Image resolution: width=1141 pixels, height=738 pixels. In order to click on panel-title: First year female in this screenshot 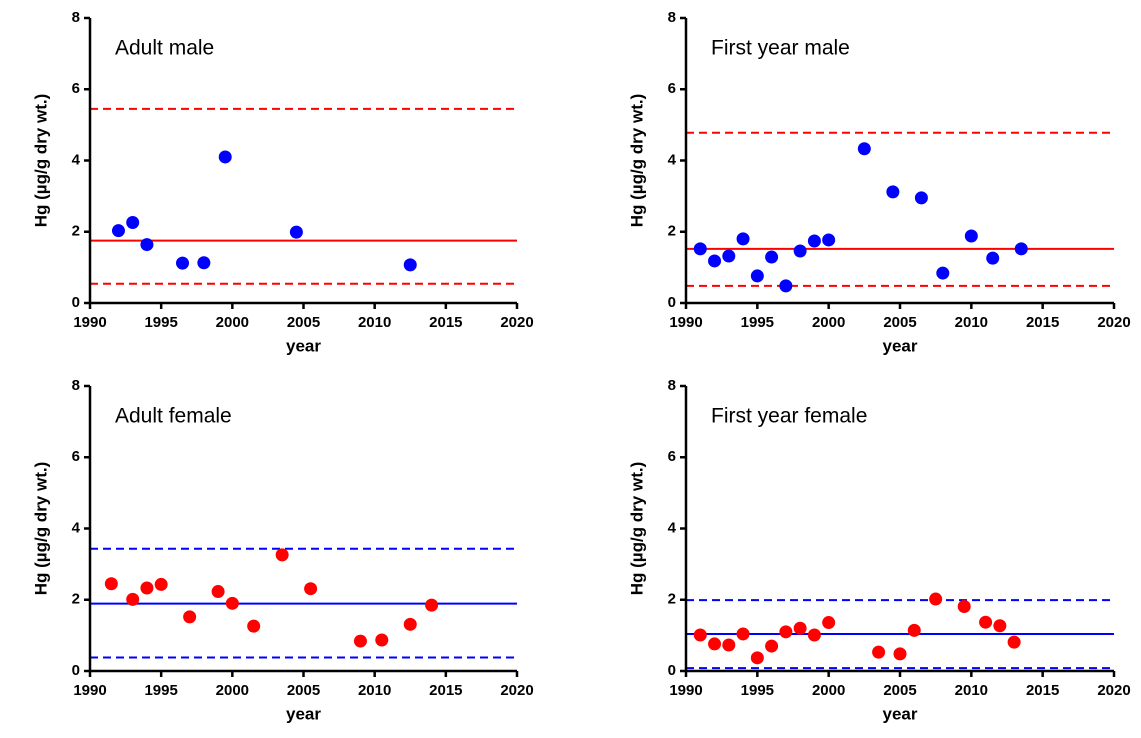, I will do `click(789, 416)`.